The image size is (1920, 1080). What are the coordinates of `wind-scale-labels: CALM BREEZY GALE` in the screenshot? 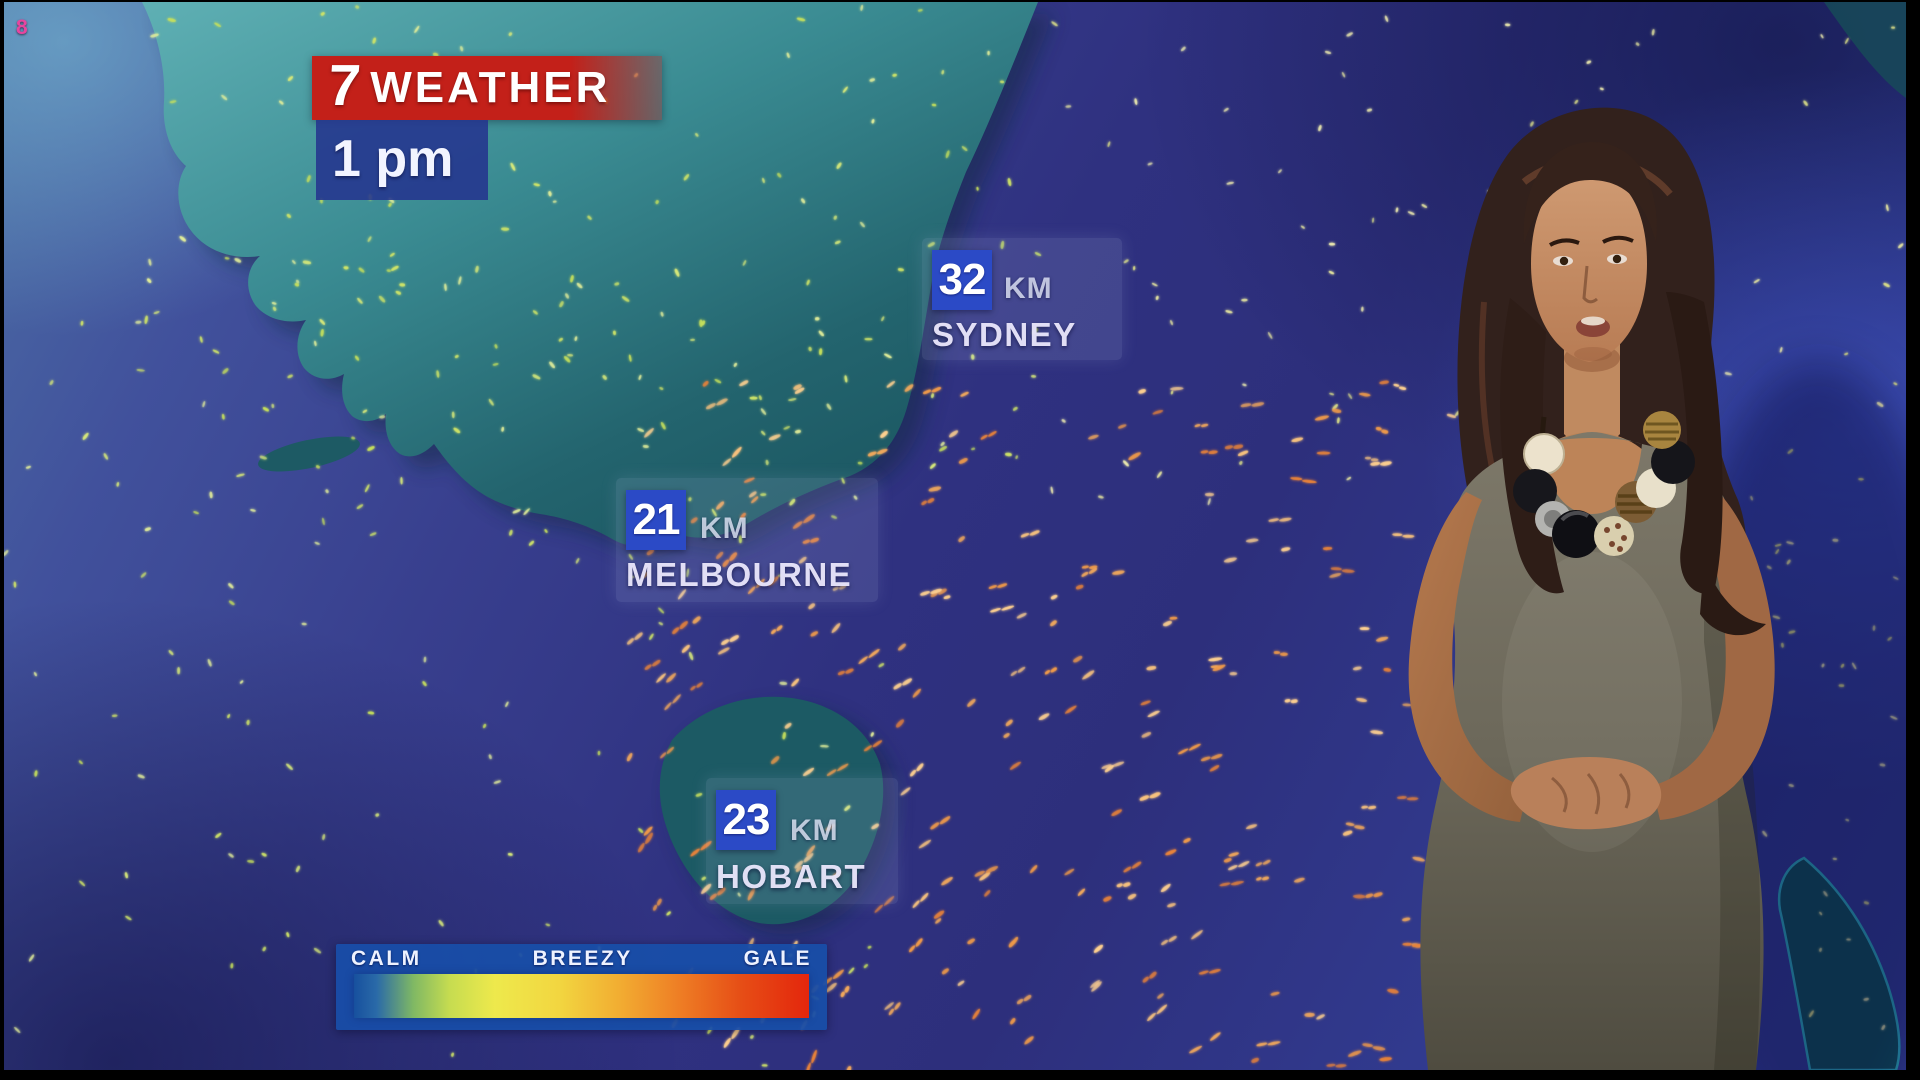 It's located at (581, 959).